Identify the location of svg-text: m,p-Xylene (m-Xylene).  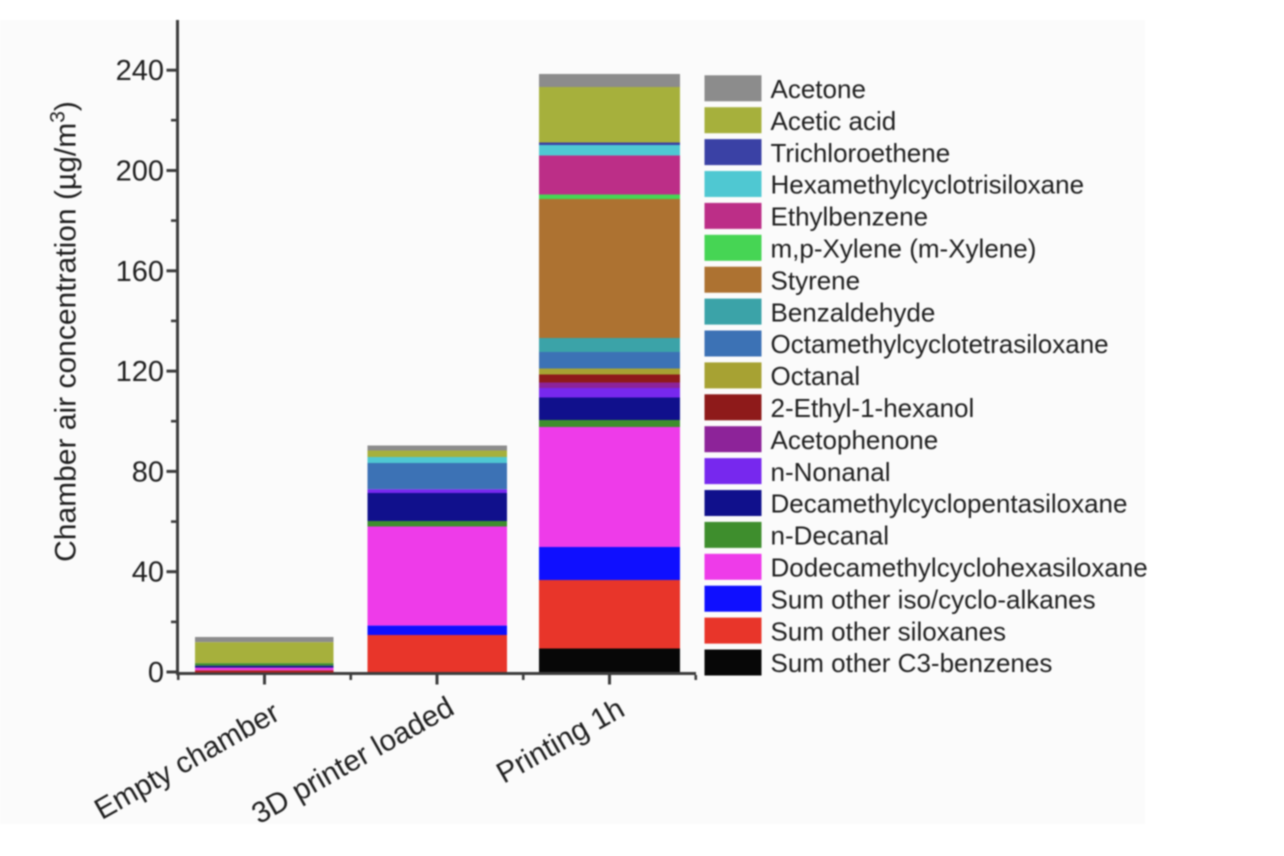
(904, 249).